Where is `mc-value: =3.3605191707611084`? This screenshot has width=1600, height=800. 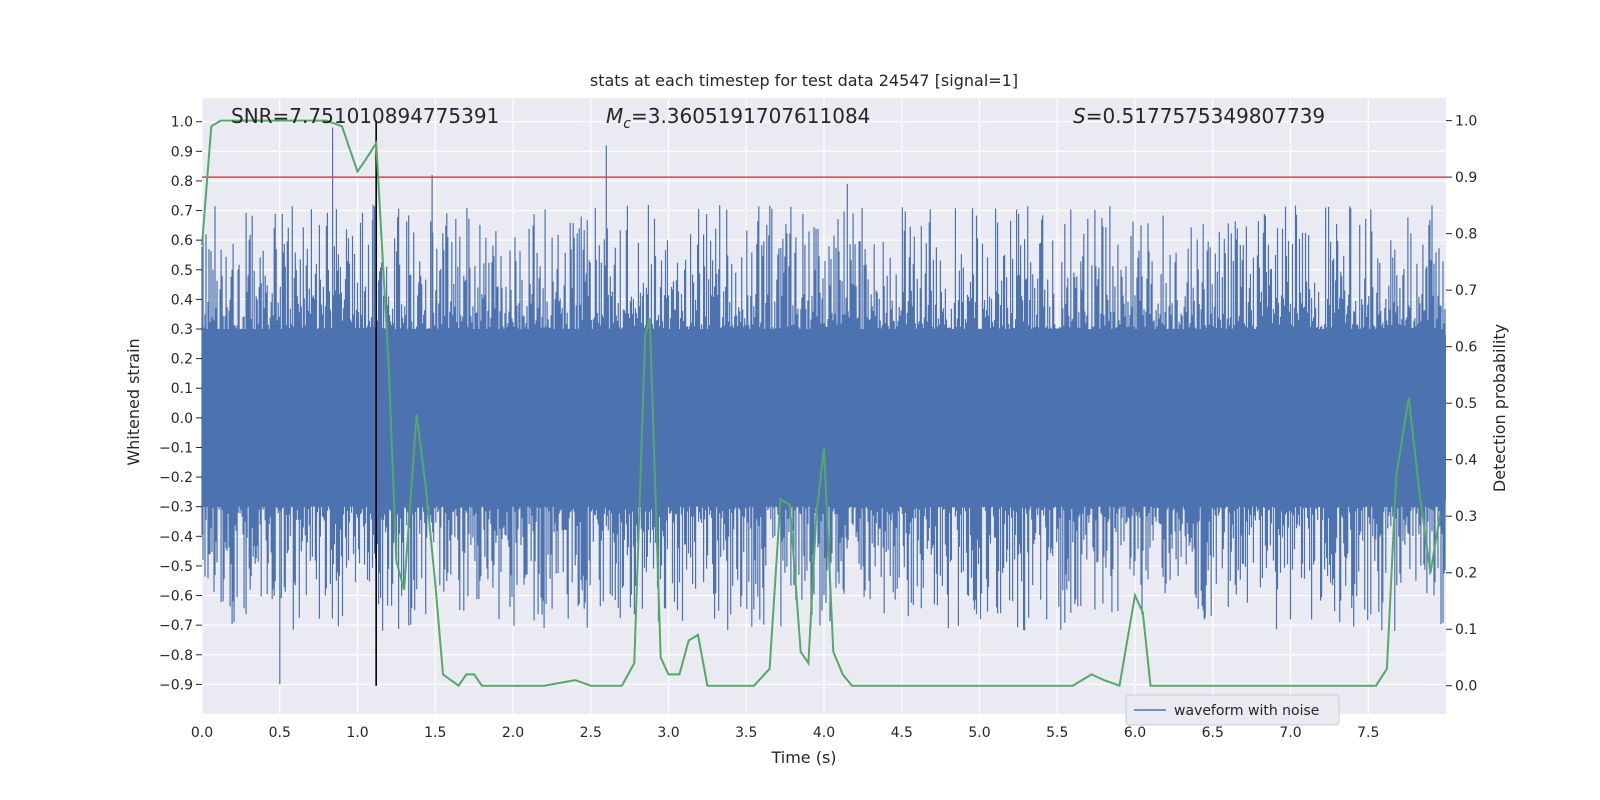 mc-value: =3.3605191707611084 is located at coordinates (750, 116).